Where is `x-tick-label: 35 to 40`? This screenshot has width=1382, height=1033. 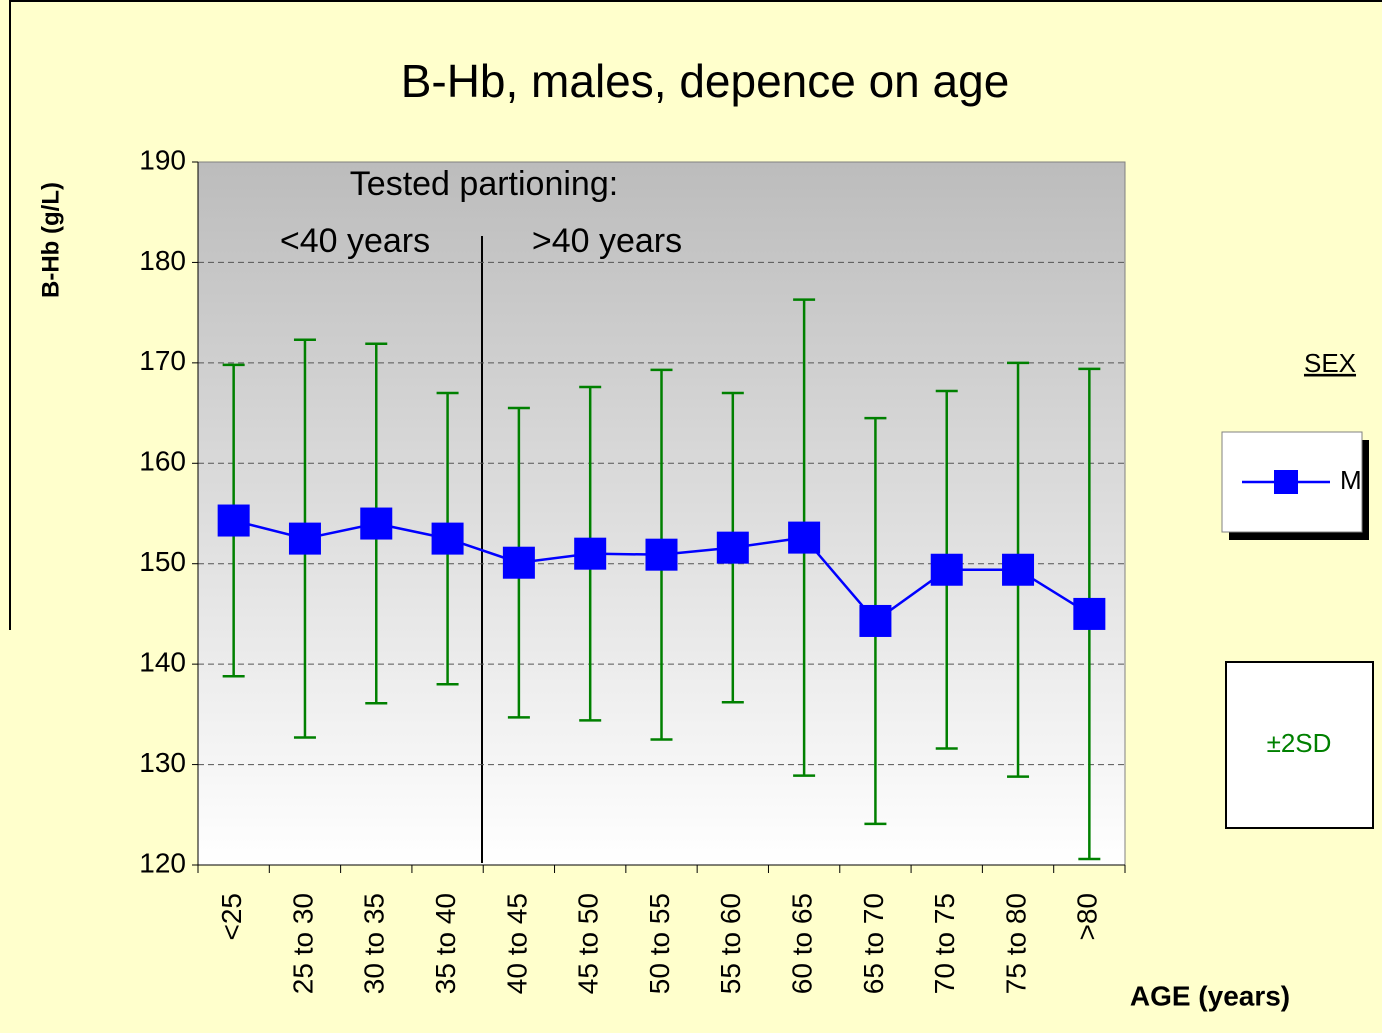 x-tick-label: 35 to 40 is located at coordinates (445, 943).